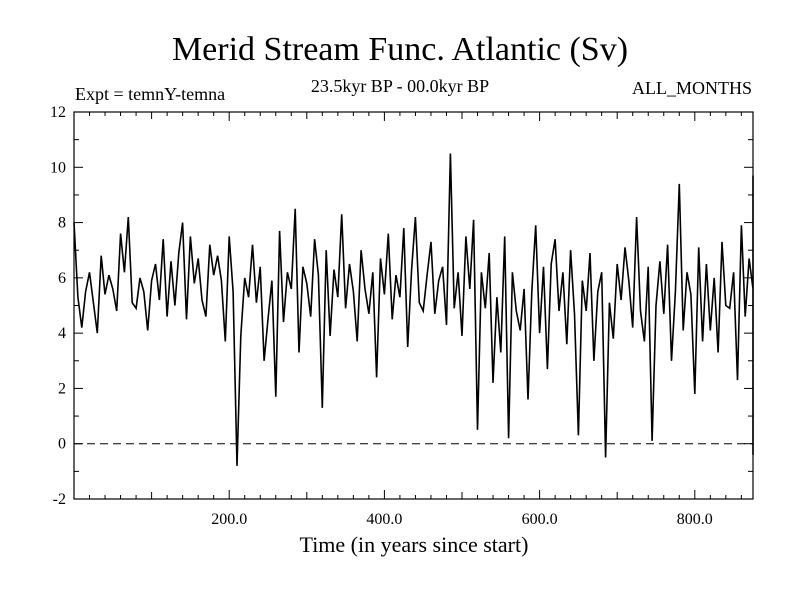  I want to click on x-tick-label: 400.0, so click(384, 519).